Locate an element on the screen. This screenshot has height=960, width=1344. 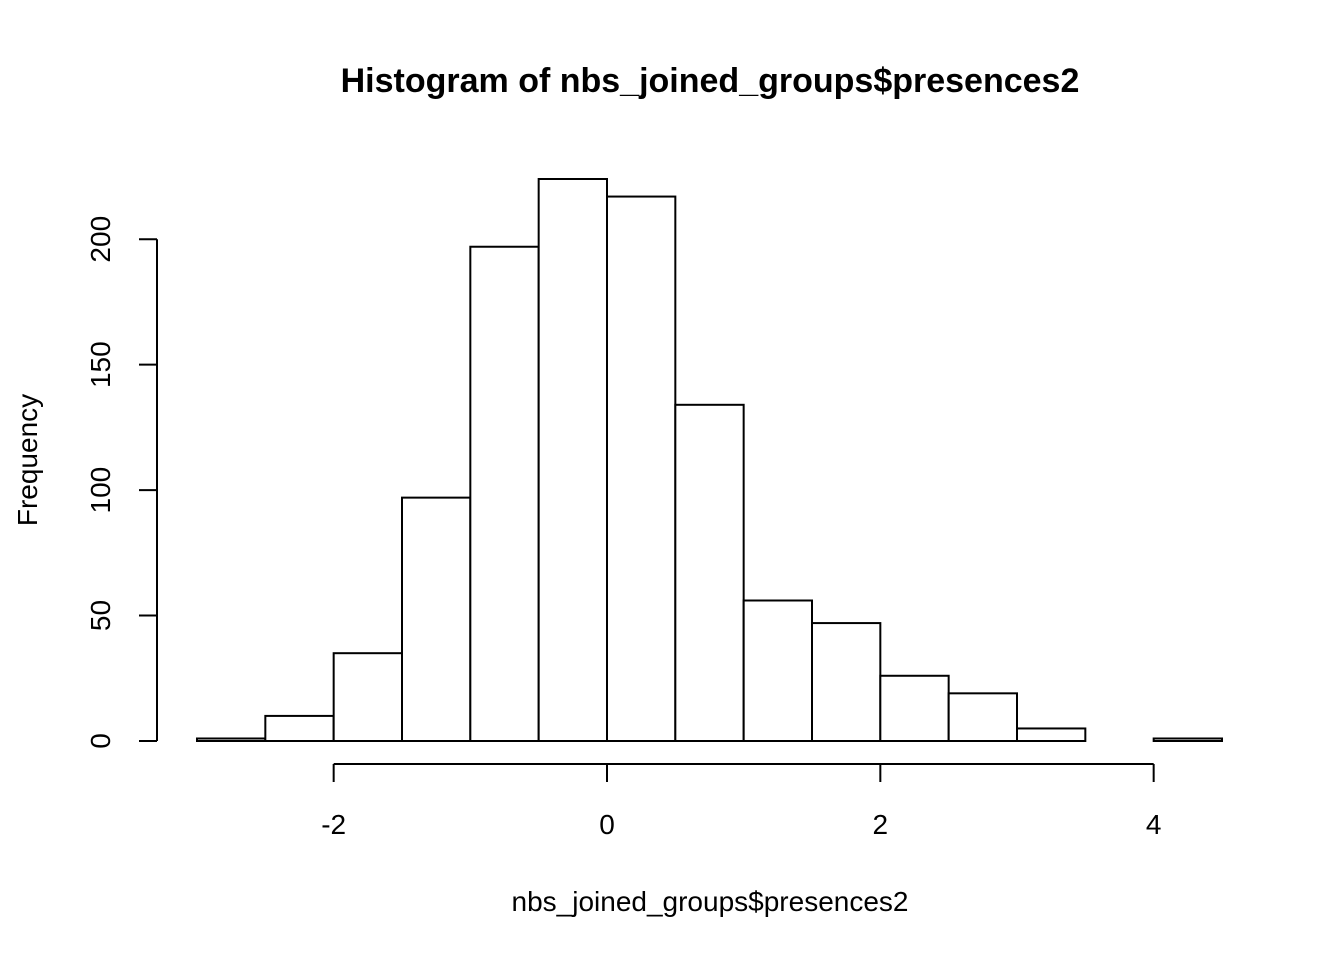
y-tick-label-0: 0 is located at coordinates (100, 741).